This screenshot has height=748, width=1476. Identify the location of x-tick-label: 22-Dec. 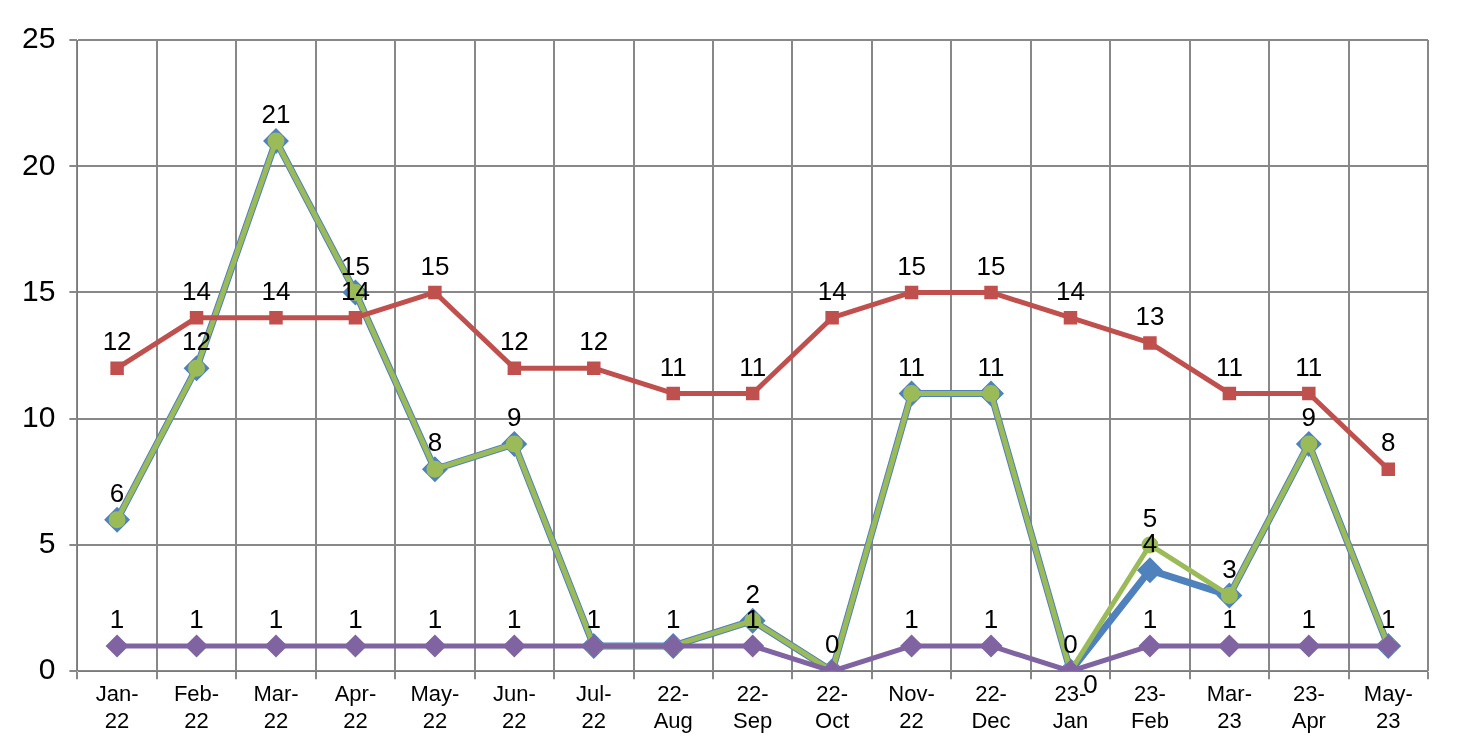
(991, 707).